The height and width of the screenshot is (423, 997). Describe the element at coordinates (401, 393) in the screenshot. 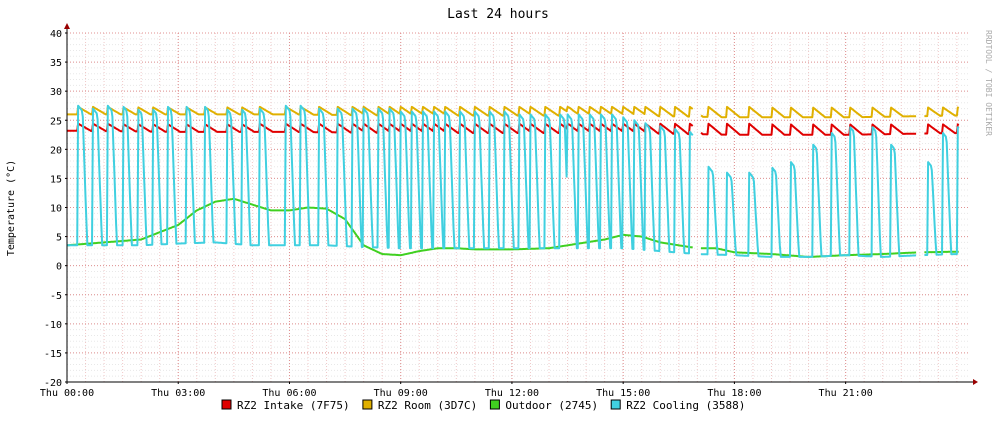

I see `x-tick-label: Thu 09:00` at that location.